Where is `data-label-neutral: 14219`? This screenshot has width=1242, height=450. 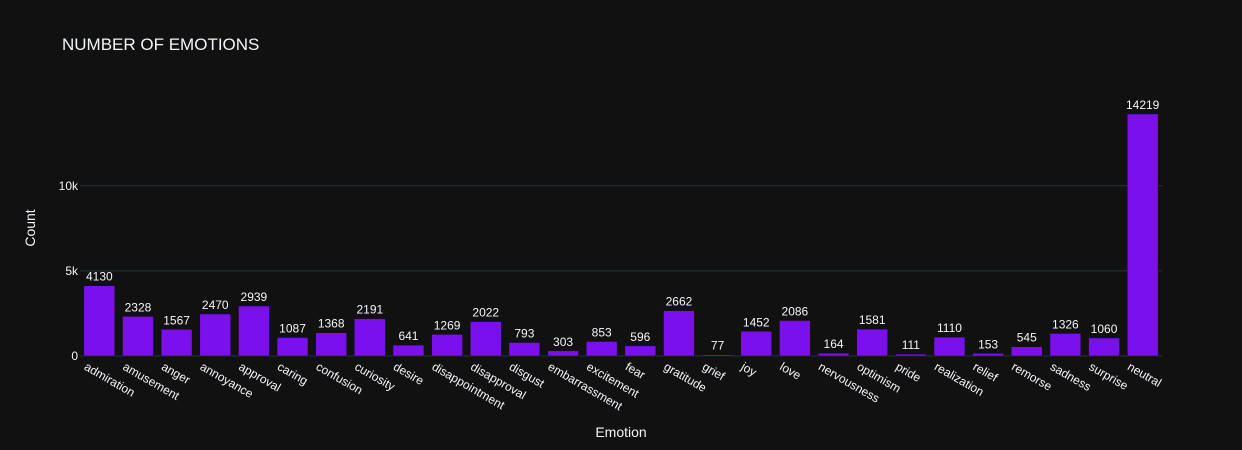 data-label-neutral: 14219 is located at coordinates (1143, 105).